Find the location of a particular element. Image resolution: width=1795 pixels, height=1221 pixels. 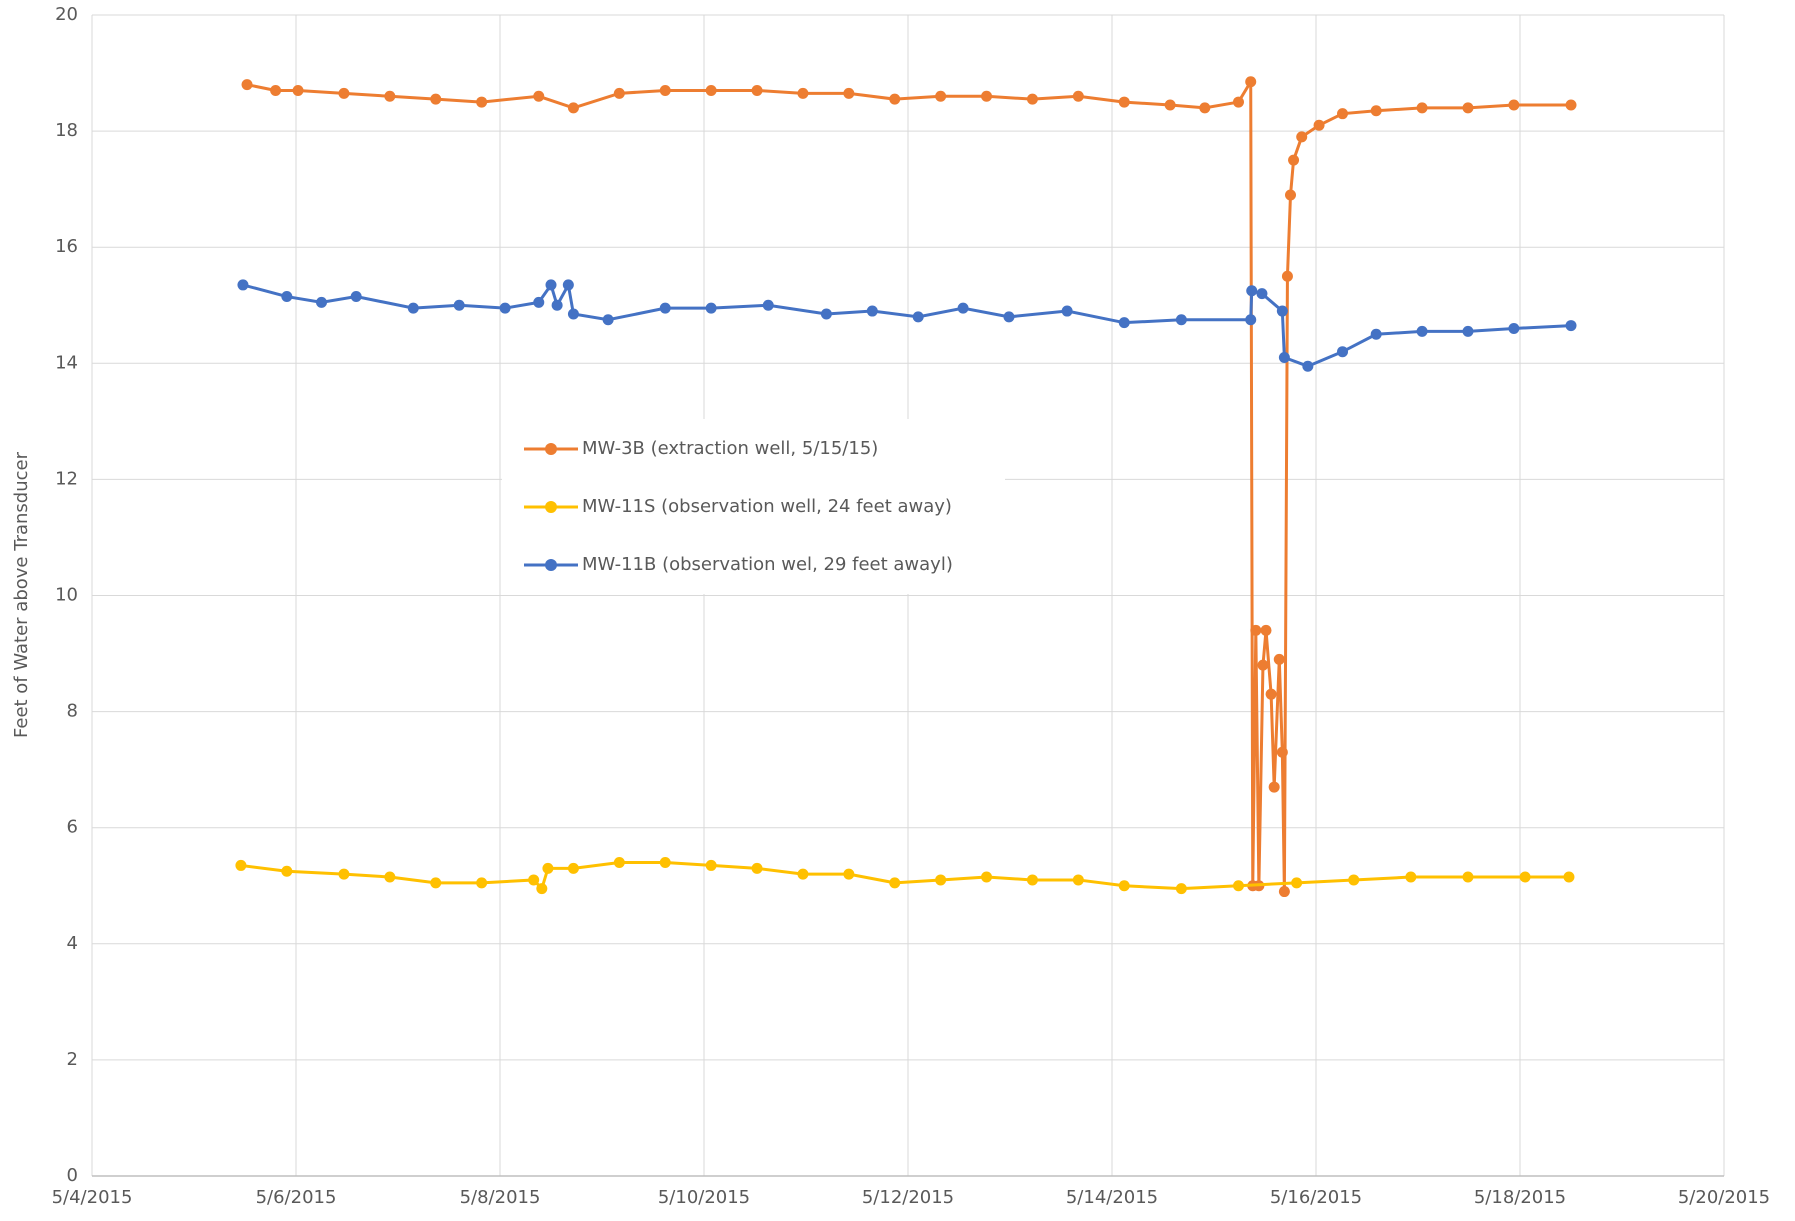

y-tick-label: 12 is located at coordinates (66, 478).